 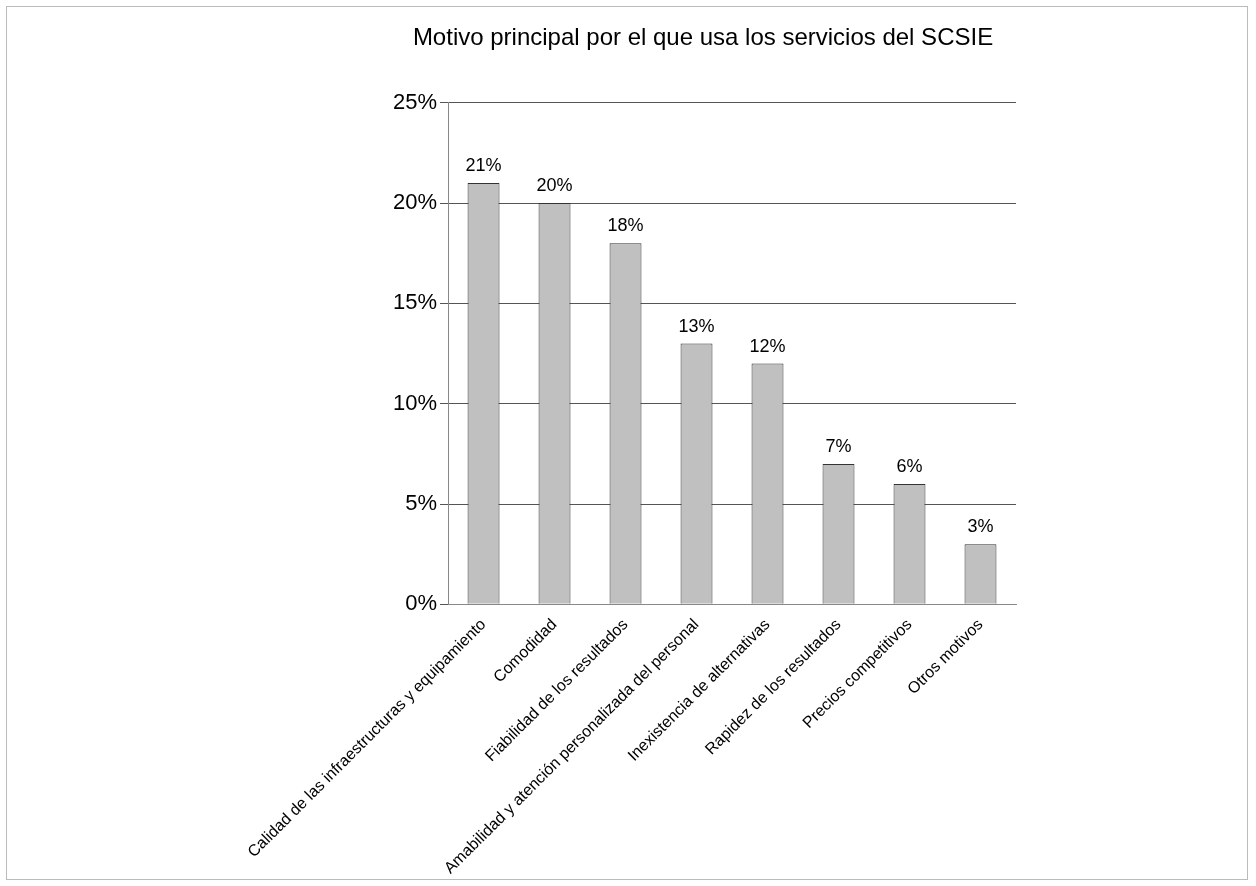 I want to click on data-label: 3%, so click(x=980, y=526).